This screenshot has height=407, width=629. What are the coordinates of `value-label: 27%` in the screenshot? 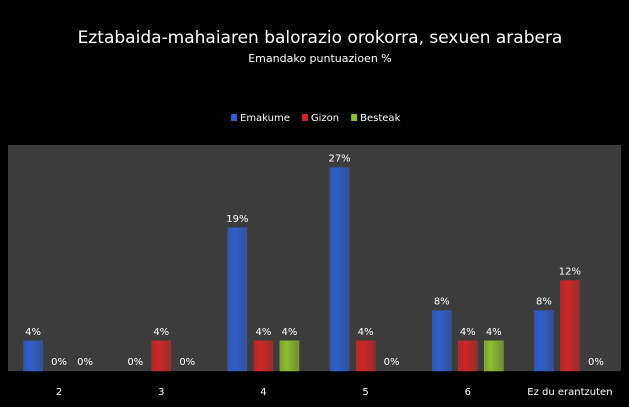 It's located at (339, 159).